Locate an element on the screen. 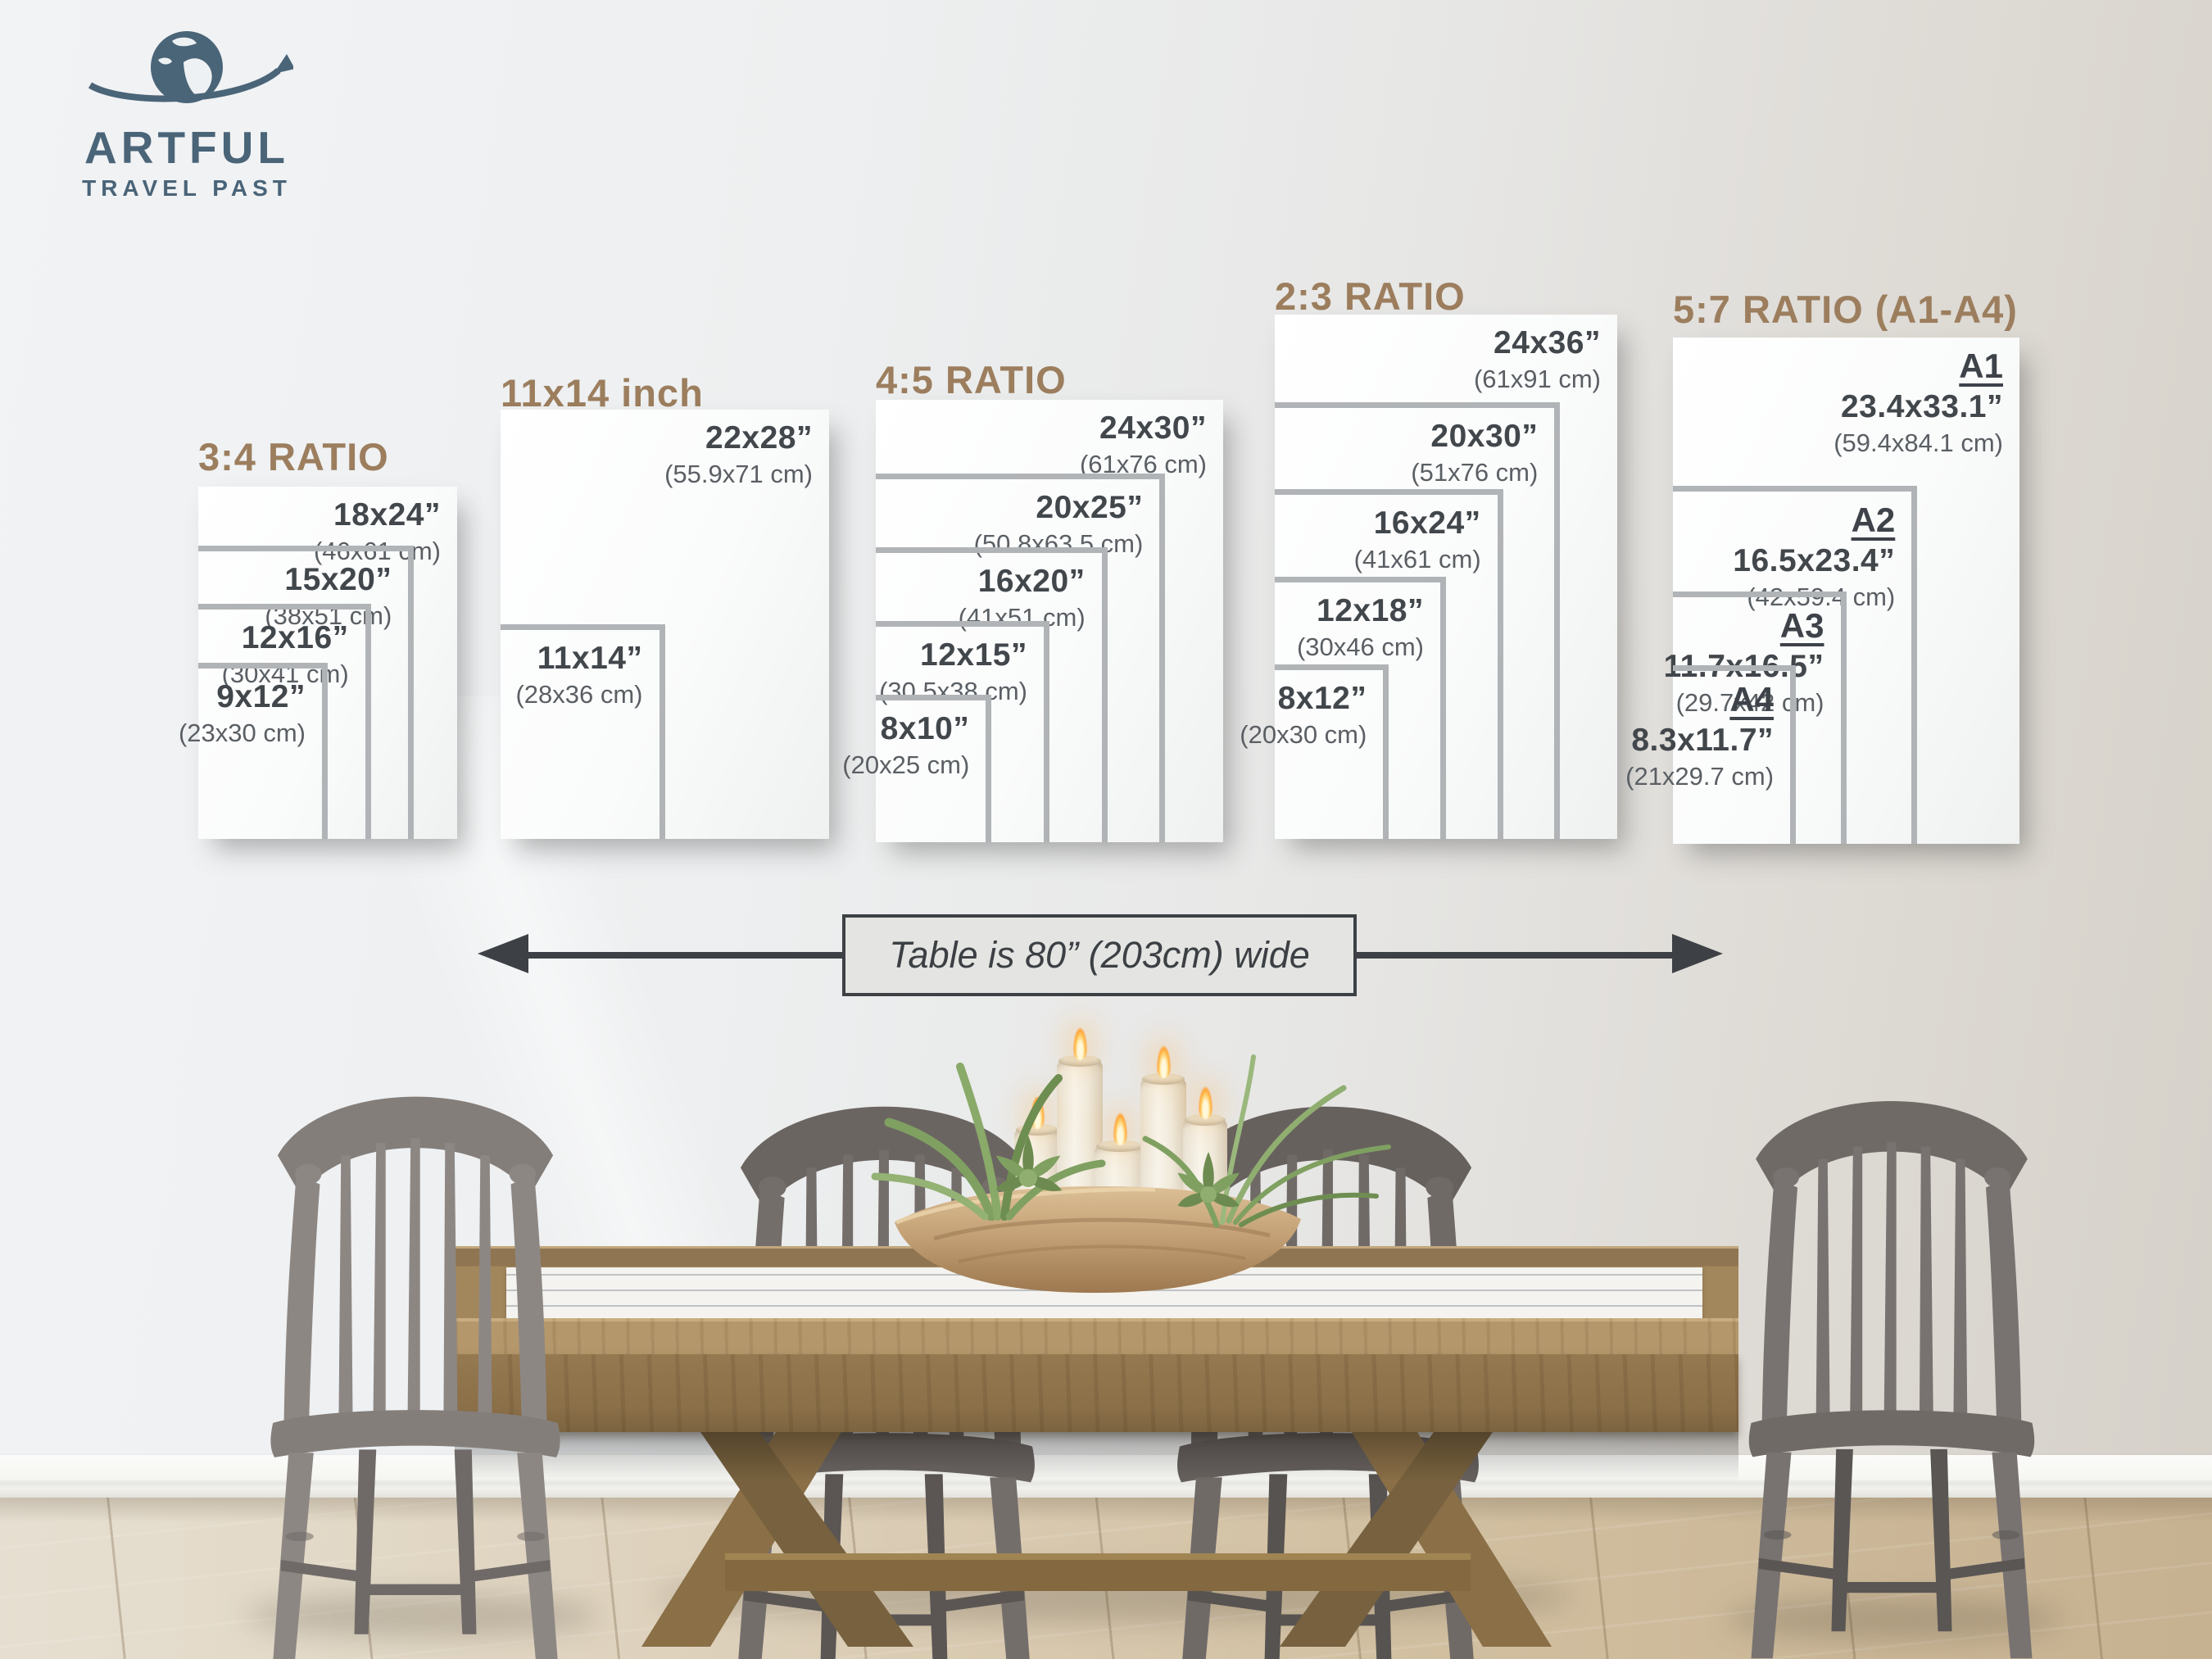  size-inches: 12x15” is located at coordinates (973, 655).